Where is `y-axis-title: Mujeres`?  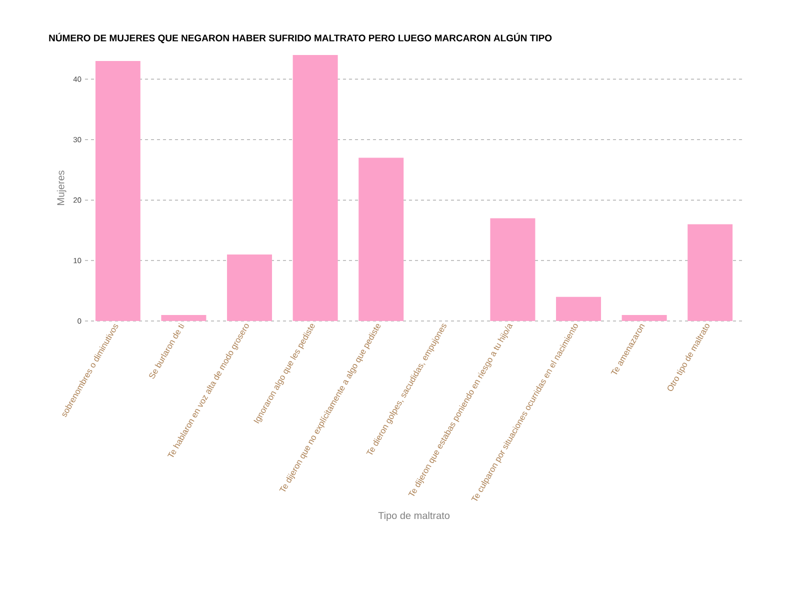 y-axis-title: Mujeres is located at coordinates (61, 187).